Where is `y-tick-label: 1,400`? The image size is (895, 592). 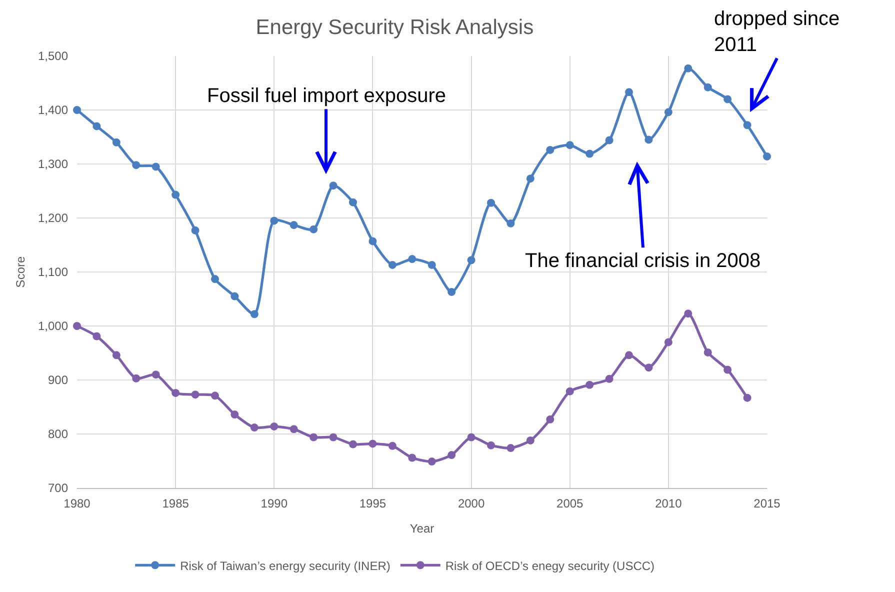
y-tick-label: 1,400 is located at coordinates (53, 110).